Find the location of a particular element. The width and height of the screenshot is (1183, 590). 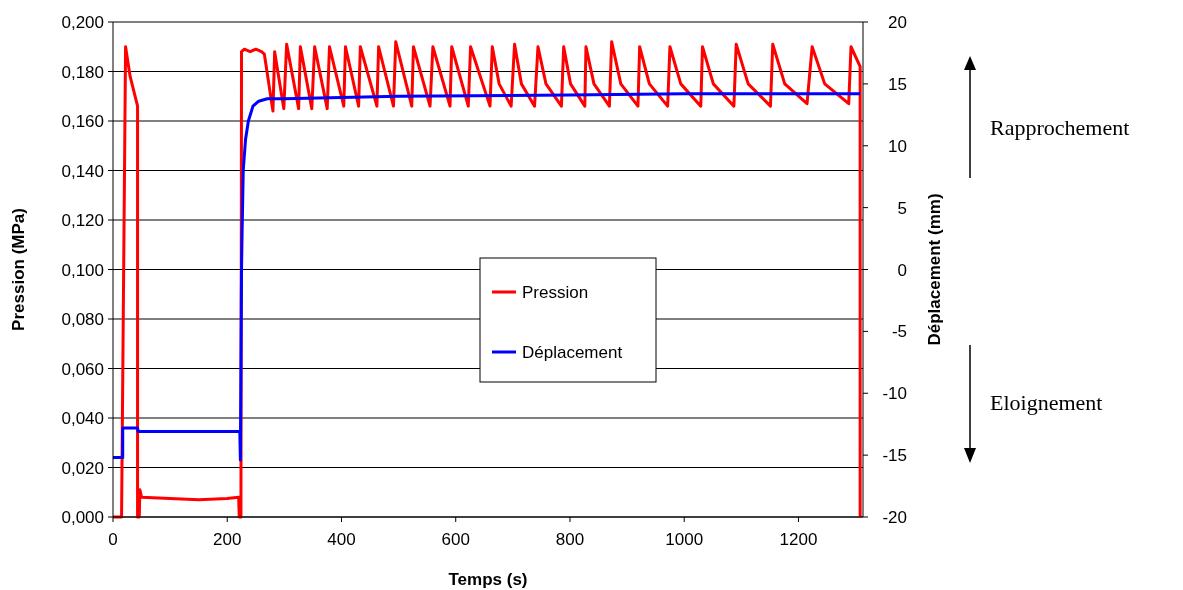

y2-tick-label: 20 is located at coordinates (897, 22).